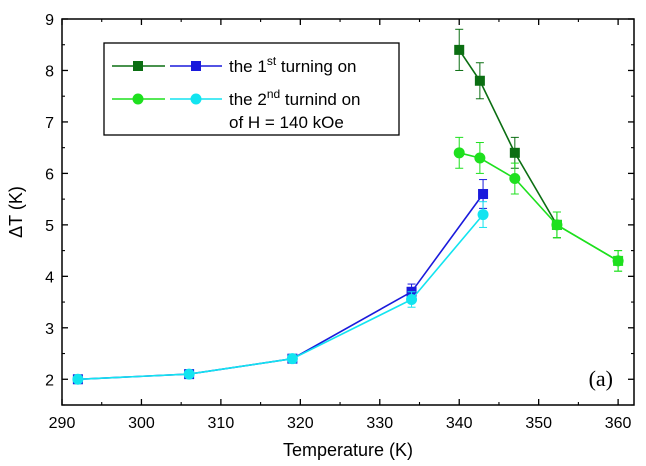 The image size is (646, 466). What do you see at coordinates (459, 423) in the screenshot?
I see `x-tick-label: 340` at bounding box center [459, 423].